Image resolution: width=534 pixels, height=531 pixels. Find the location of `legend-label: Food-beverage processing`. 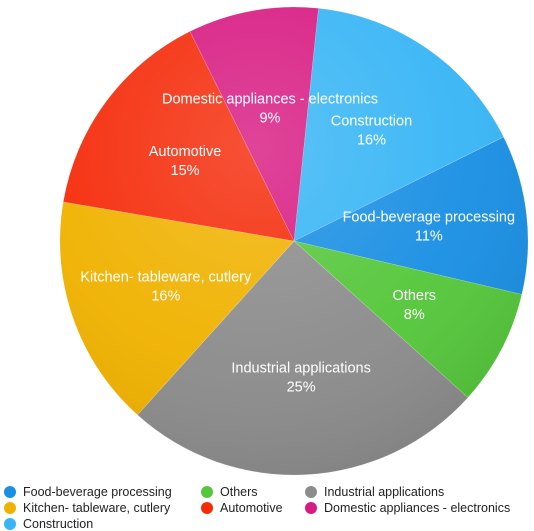

legend-label: Food-beverage processing is located at coordinates (97, 491).